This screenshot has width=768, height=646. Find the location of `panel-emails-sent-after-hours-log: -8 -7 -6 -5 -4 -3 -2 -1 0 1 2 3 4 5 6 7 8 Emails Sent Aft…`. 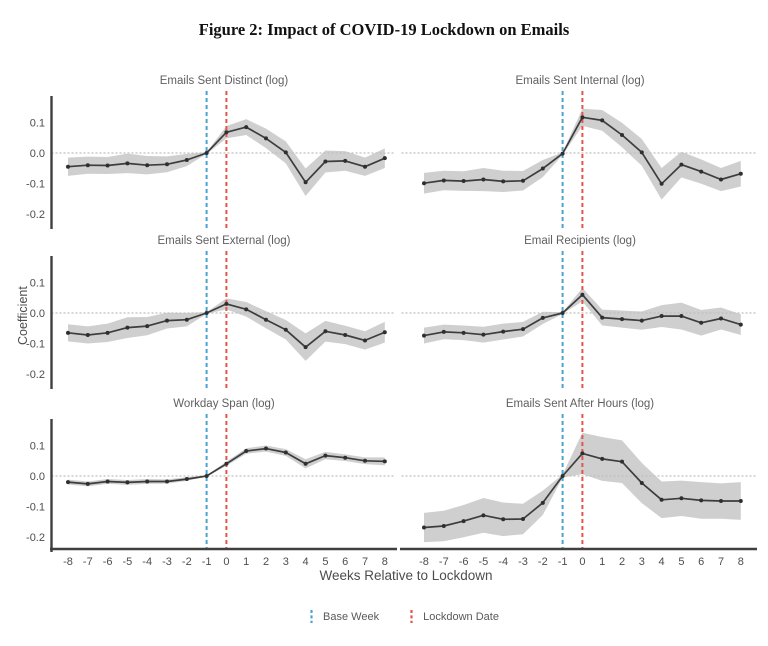

panel-emails-sent-after-hours-log: -8 -7 -6 -5 -4 -3 -2 -1 0 1 2 3 4 5 6 7 8 Emails Sent Aft… is located at coordinates (578, 483).